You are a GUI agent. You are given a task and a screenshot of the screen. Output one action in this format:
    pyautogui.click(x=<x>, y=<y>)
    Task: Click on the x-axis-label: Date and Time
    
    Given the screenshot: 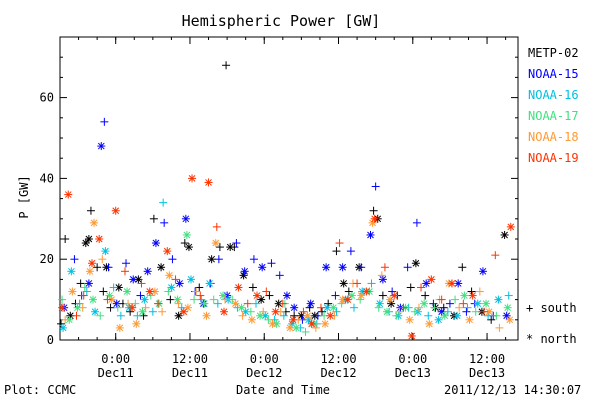 What is the action you would take?
    pyautogui.click(x=283, y=390)
    